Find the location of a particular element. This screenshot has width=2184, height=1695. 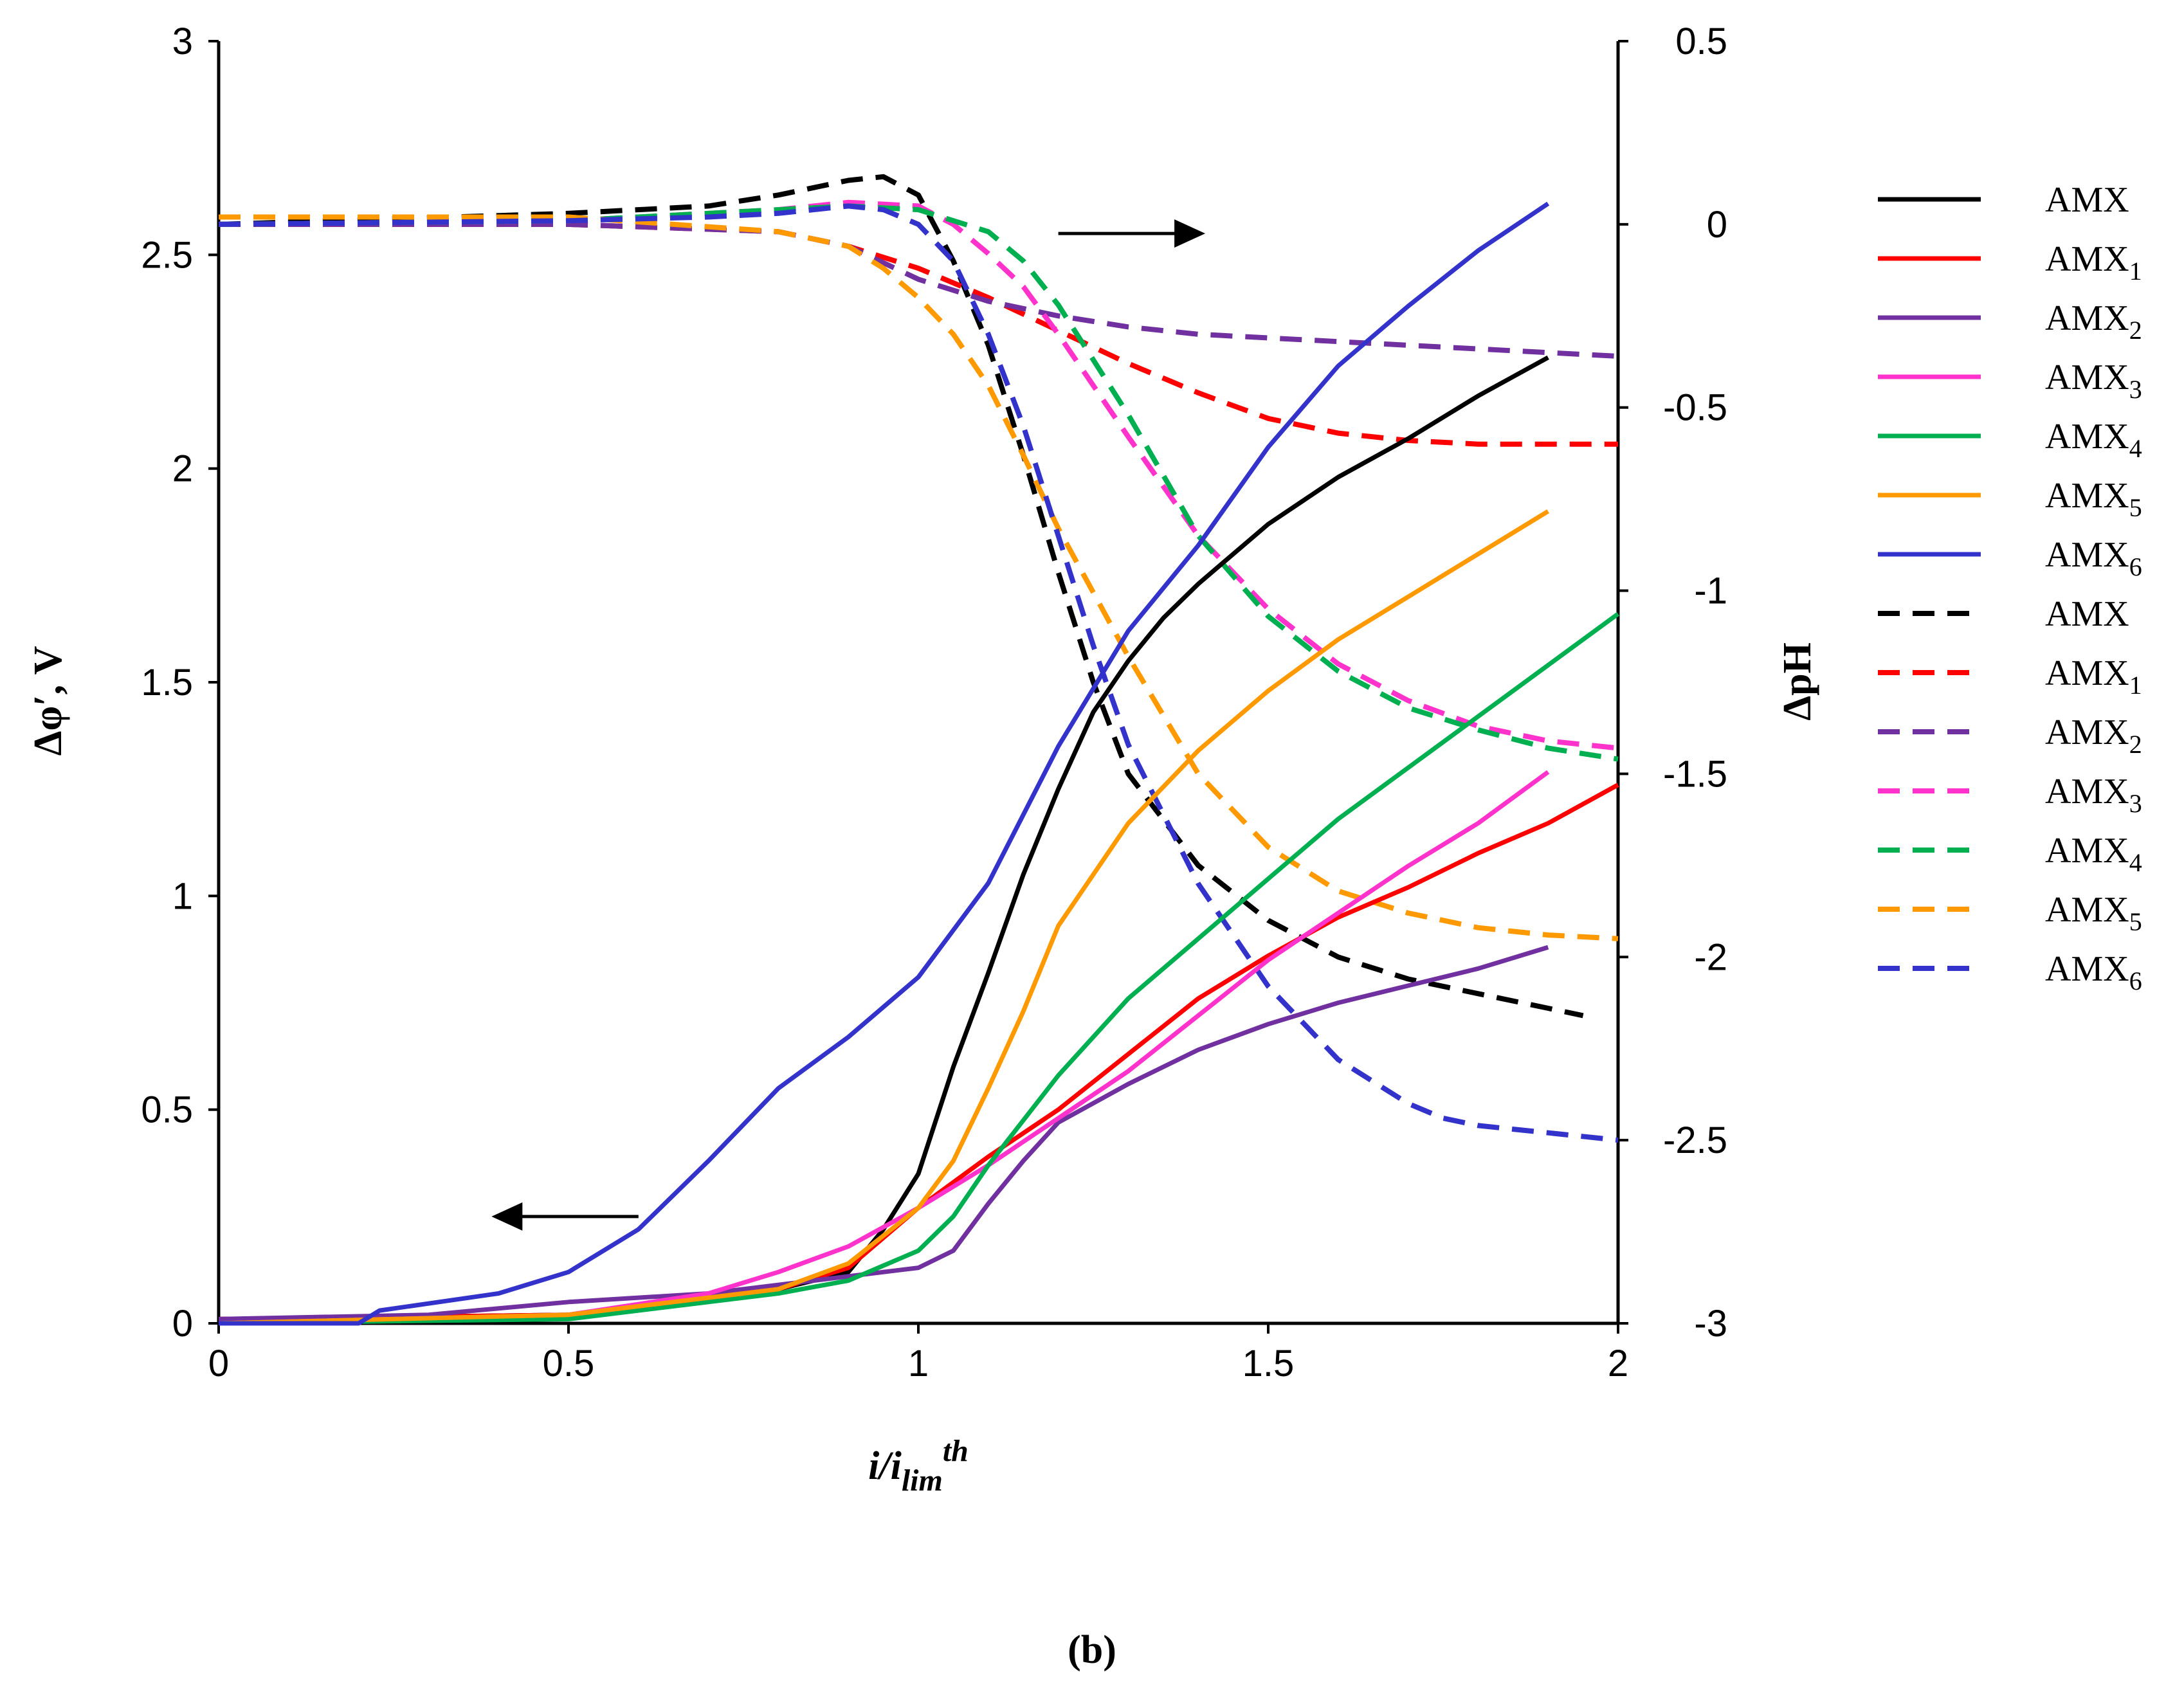

y-right-tick-label: 0 is located at coordinates (1717, 225).